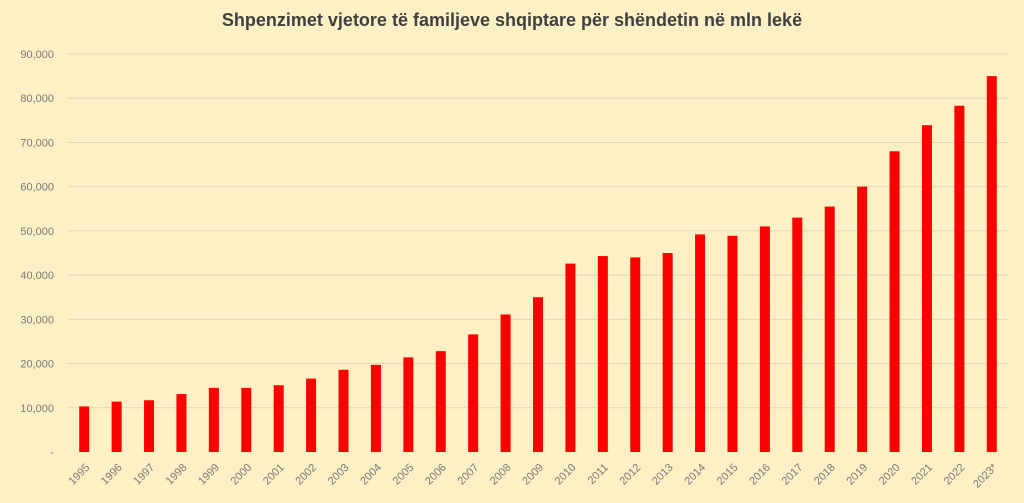  Describe the element at coordinates (829, 329) in the screenshot. I see `bar-2018` at that location.